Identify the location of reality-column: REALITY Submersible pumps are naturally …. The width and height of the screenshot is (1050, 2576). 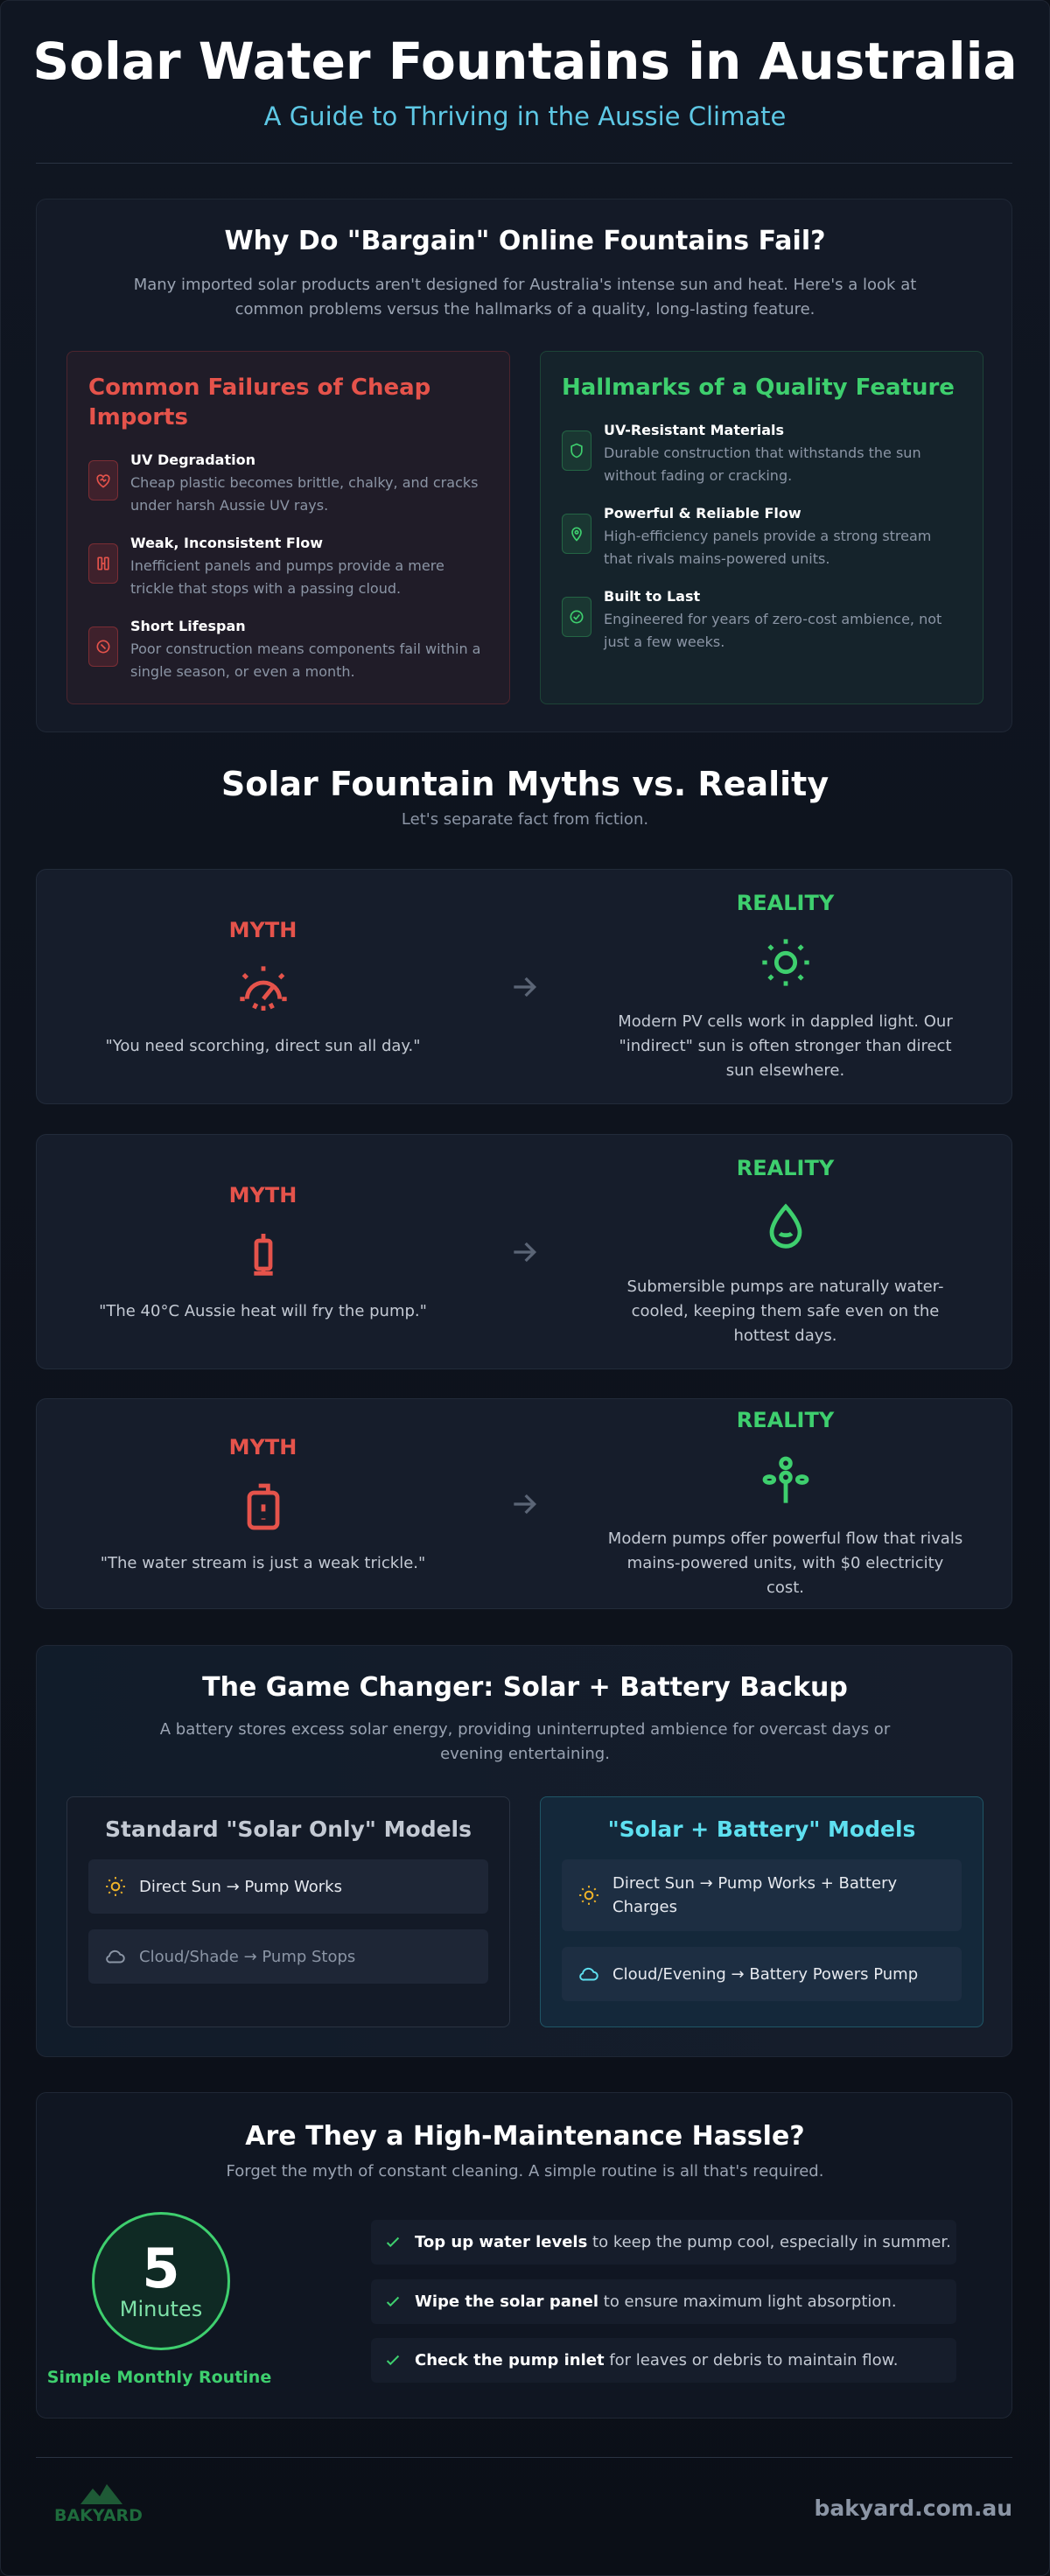
(785, 1252).